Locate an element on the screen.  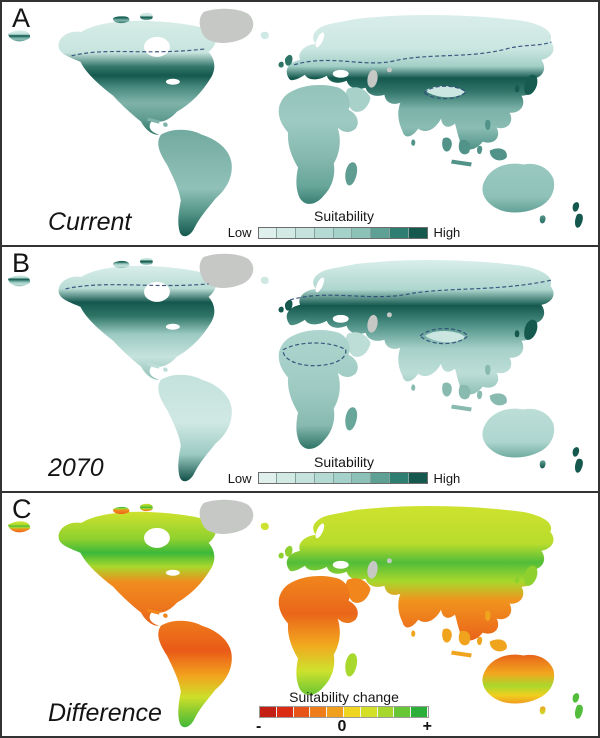
minus-label: - is located at coordinates (259, 726).